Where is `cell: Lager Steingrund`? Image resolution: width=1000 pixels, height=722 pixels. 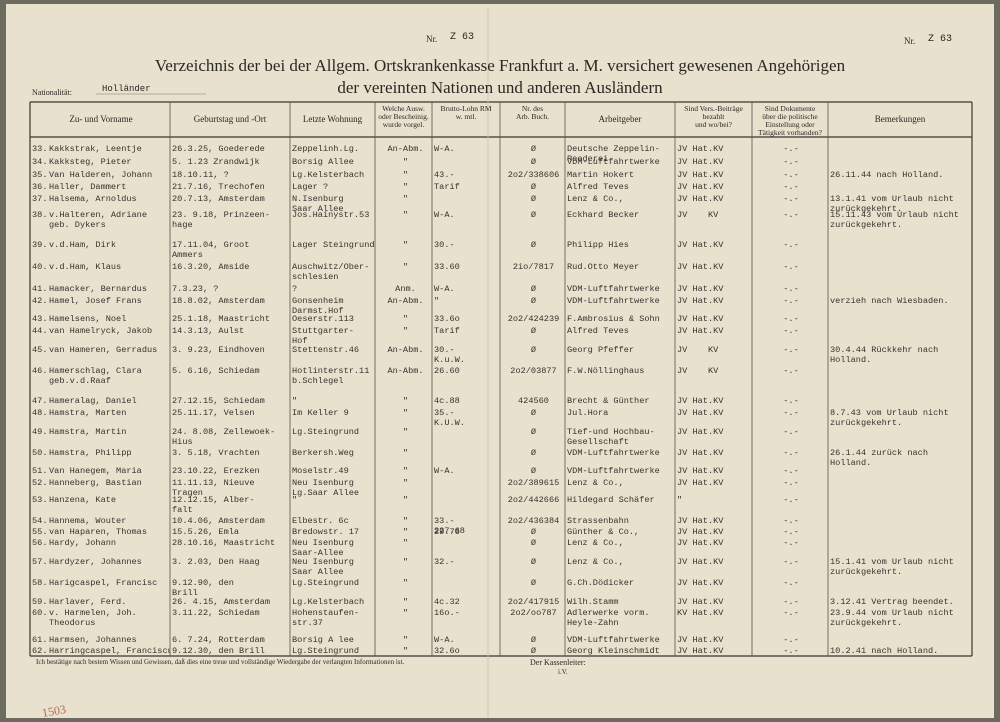
cell: Lager Steingrund is located at coordinates (333, 245).